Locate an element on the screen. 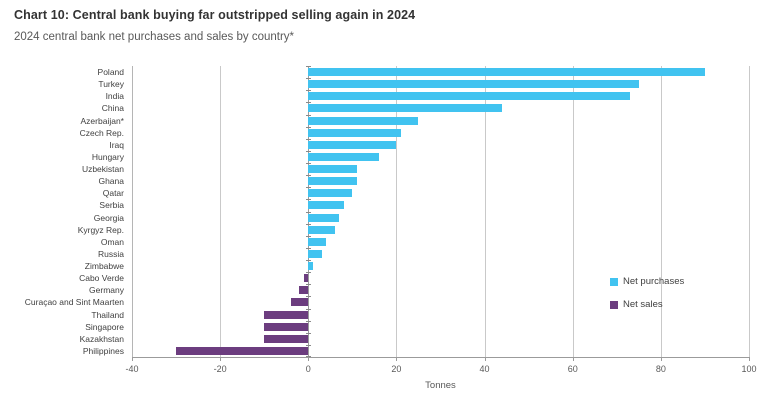  bar-georgia is located at coordinates (324, 217).